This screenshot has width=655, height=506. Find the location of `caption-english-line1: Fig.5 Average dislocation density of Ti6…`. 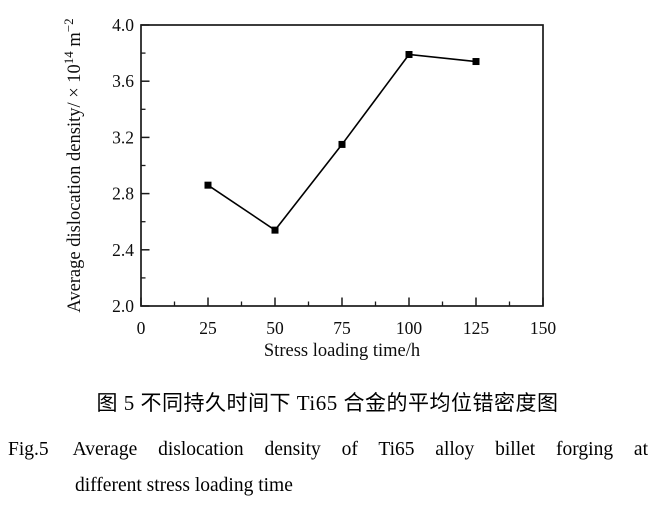

caption-english-line1: Fig.5 Average dislocation density of Ti6… is located at coordinates (327, 449).